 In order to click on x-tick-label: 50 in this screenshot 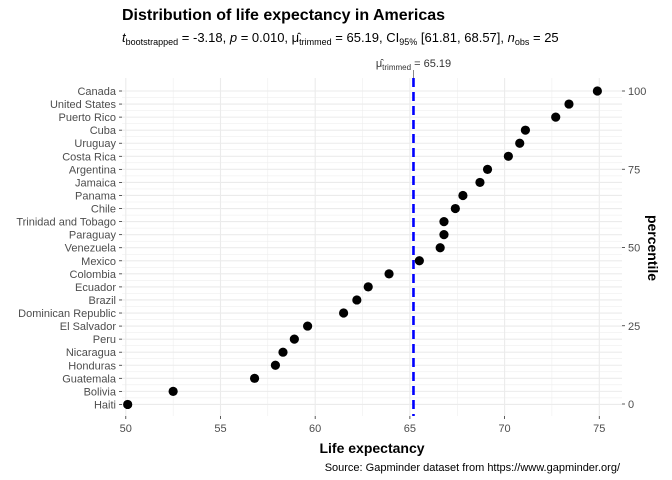, I will do `click(126, 429)`.